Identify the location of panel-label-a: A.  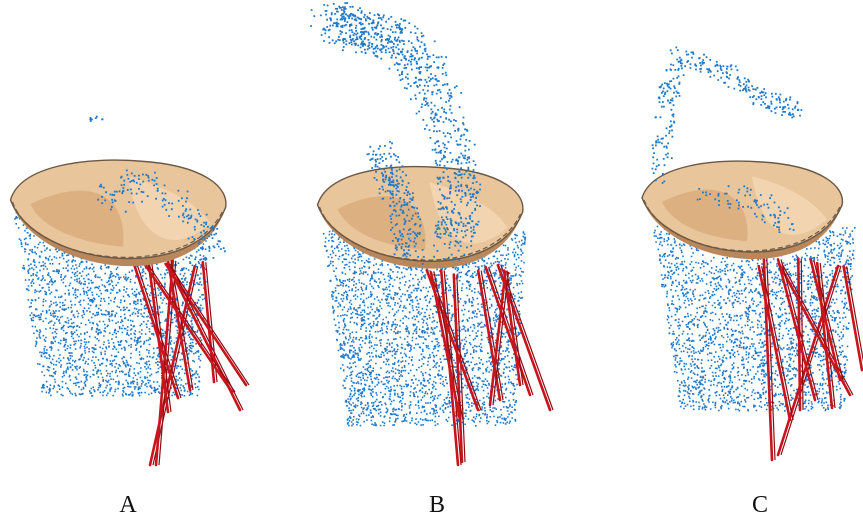
(128, 505).